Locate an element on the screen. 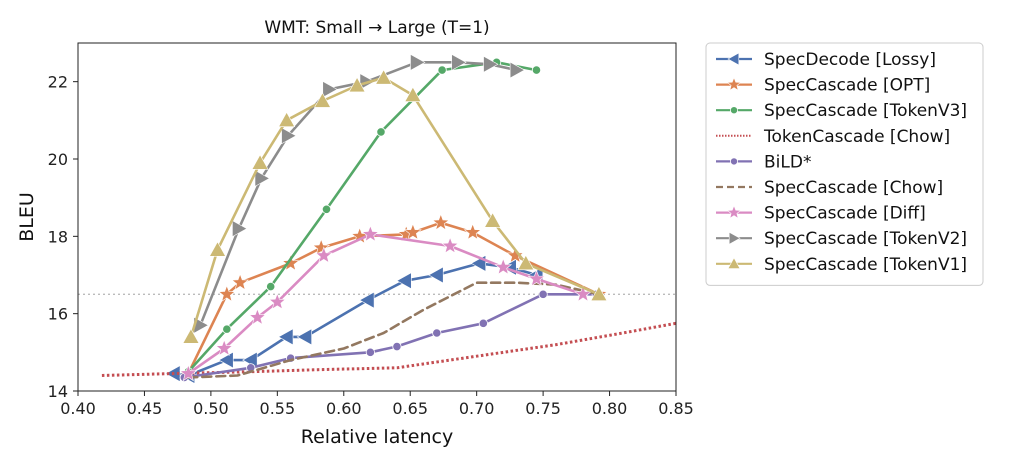 The height and width of the screenshot is (468, 1014). legend-label: BiLD* is located at coordinates (787, 162).